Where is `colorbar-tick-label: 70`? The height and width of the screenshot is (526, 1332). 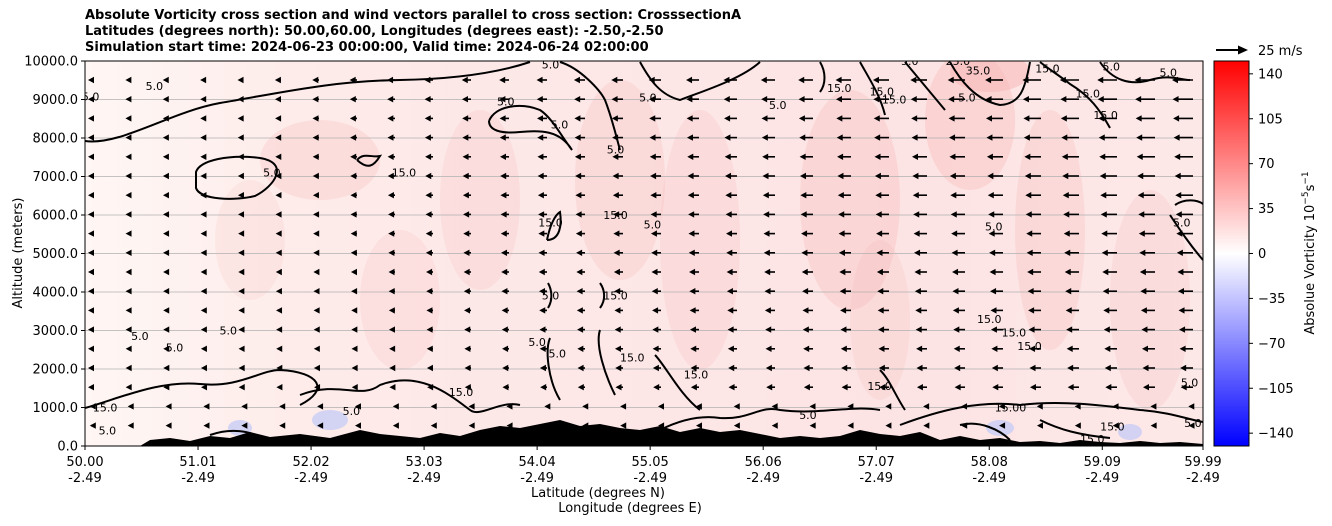
colorbar-tick-label: 70 is located at coordinates (1266, 164).